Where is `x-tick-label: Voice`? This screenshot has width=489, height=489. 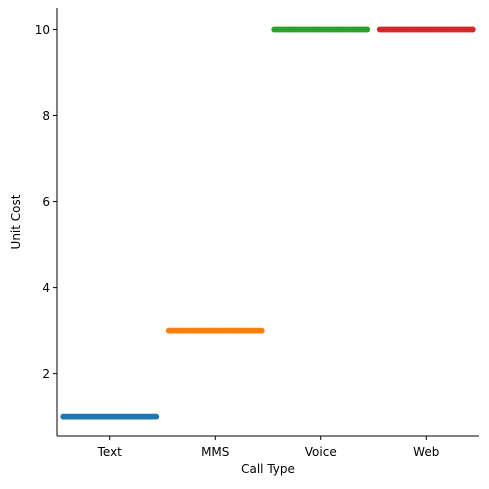 x-tick-label: Voice is located at coordinates (321, 452).